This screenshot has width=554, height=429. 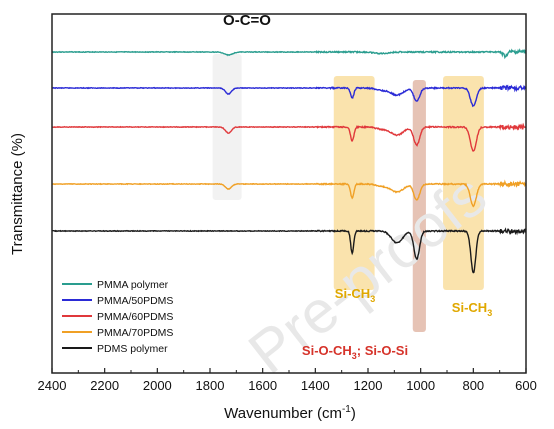 I want to click on legend-label: PDMS polymer, so click(x=132, y=349).